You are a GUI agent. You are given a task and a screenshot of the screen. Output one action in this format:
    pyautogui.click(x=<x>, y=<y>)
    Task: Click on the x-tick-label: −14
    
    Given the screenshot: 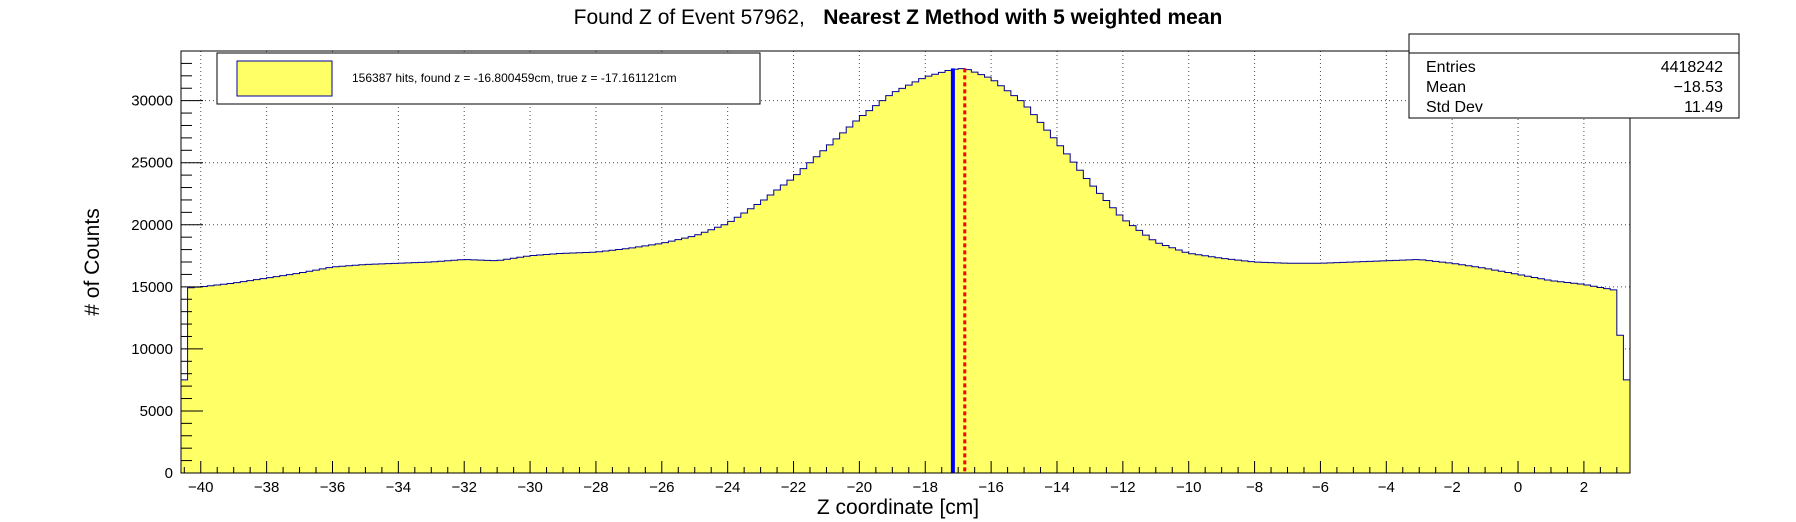 What is the action you would take?
    pyautogui.click(x=1056, y=487)
    